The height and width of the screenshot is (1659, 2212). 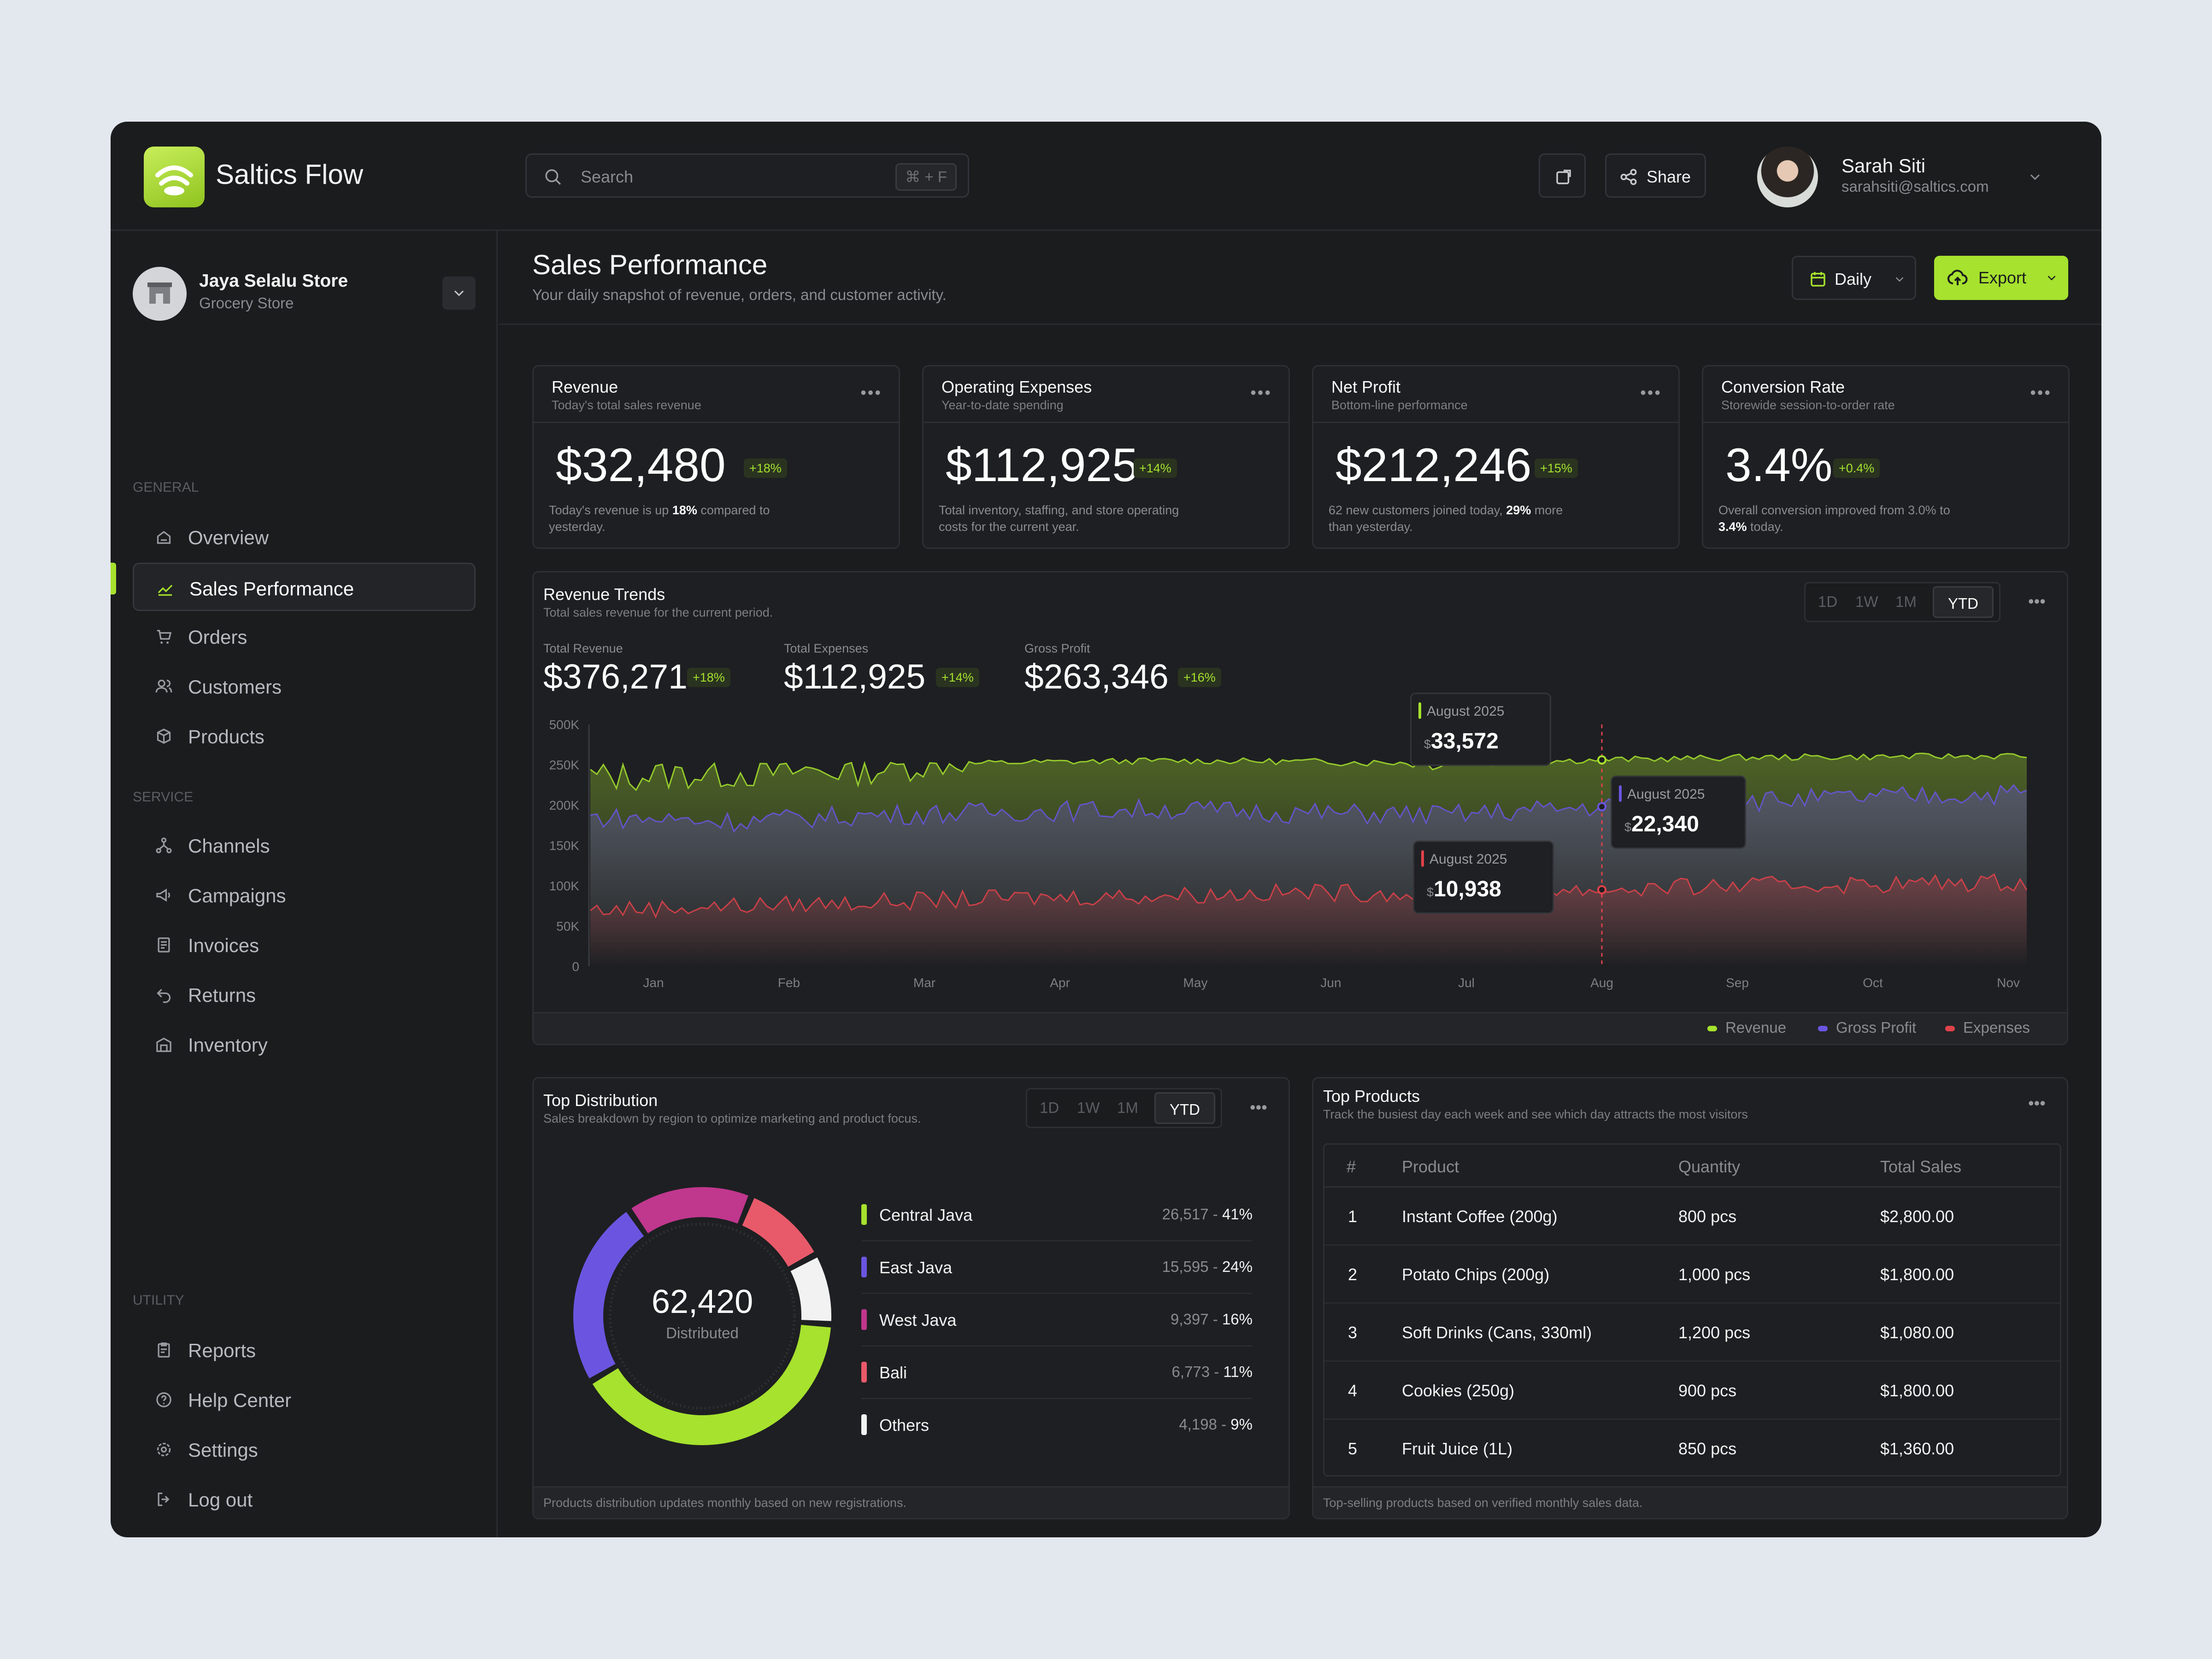 What do you see at coordinates (1651, 1448) in the screenshot?
I see `table-row: 5 Fruit Juice (1L) 850 pcs $1,360.00` at bounding box center [1651, 1448].